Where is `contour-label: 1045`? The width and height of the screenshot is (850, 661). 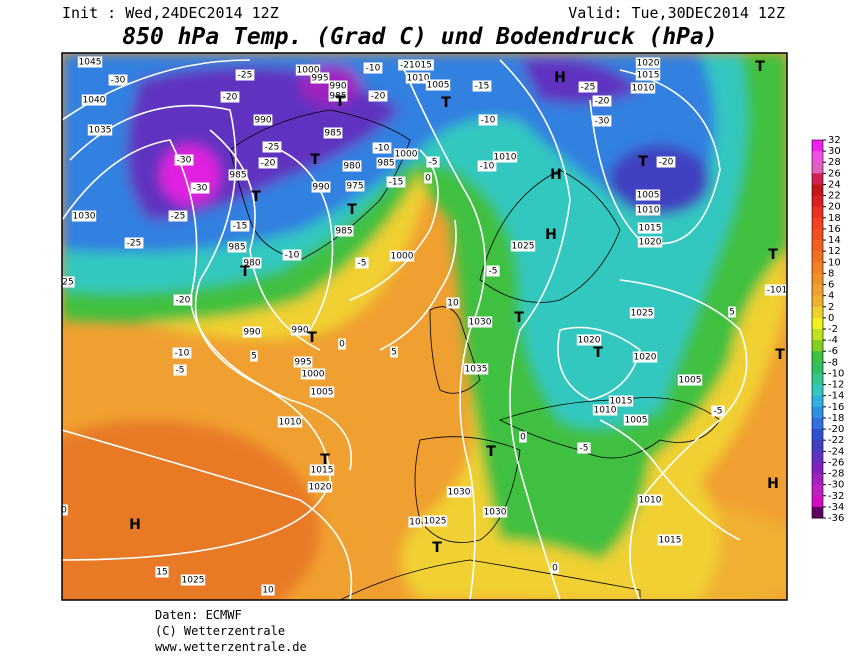 contour-label: 1045 is located at coordinates (90, 63).